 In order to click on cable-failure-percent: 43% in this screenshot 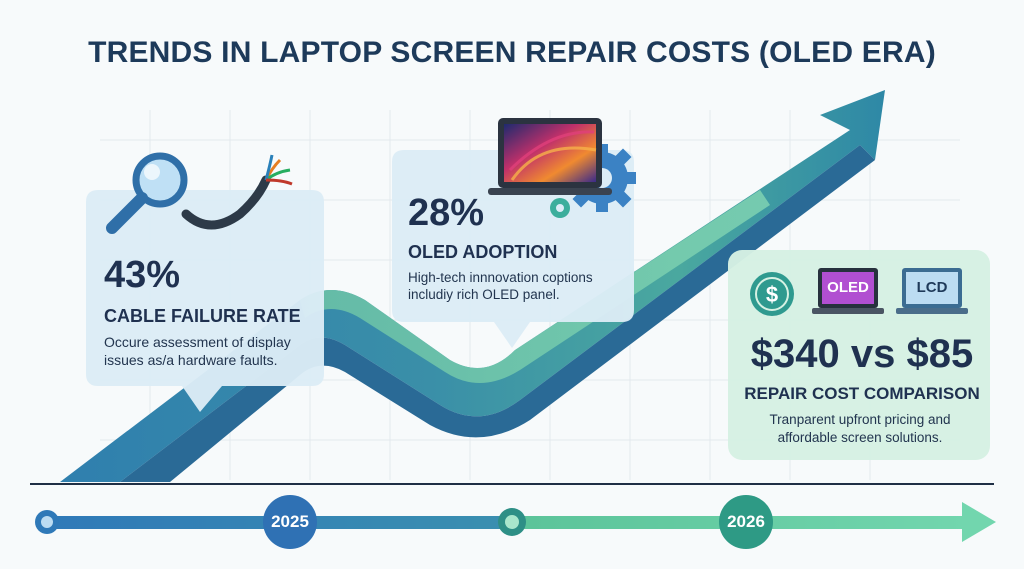, I will do `click(142, 275)`.